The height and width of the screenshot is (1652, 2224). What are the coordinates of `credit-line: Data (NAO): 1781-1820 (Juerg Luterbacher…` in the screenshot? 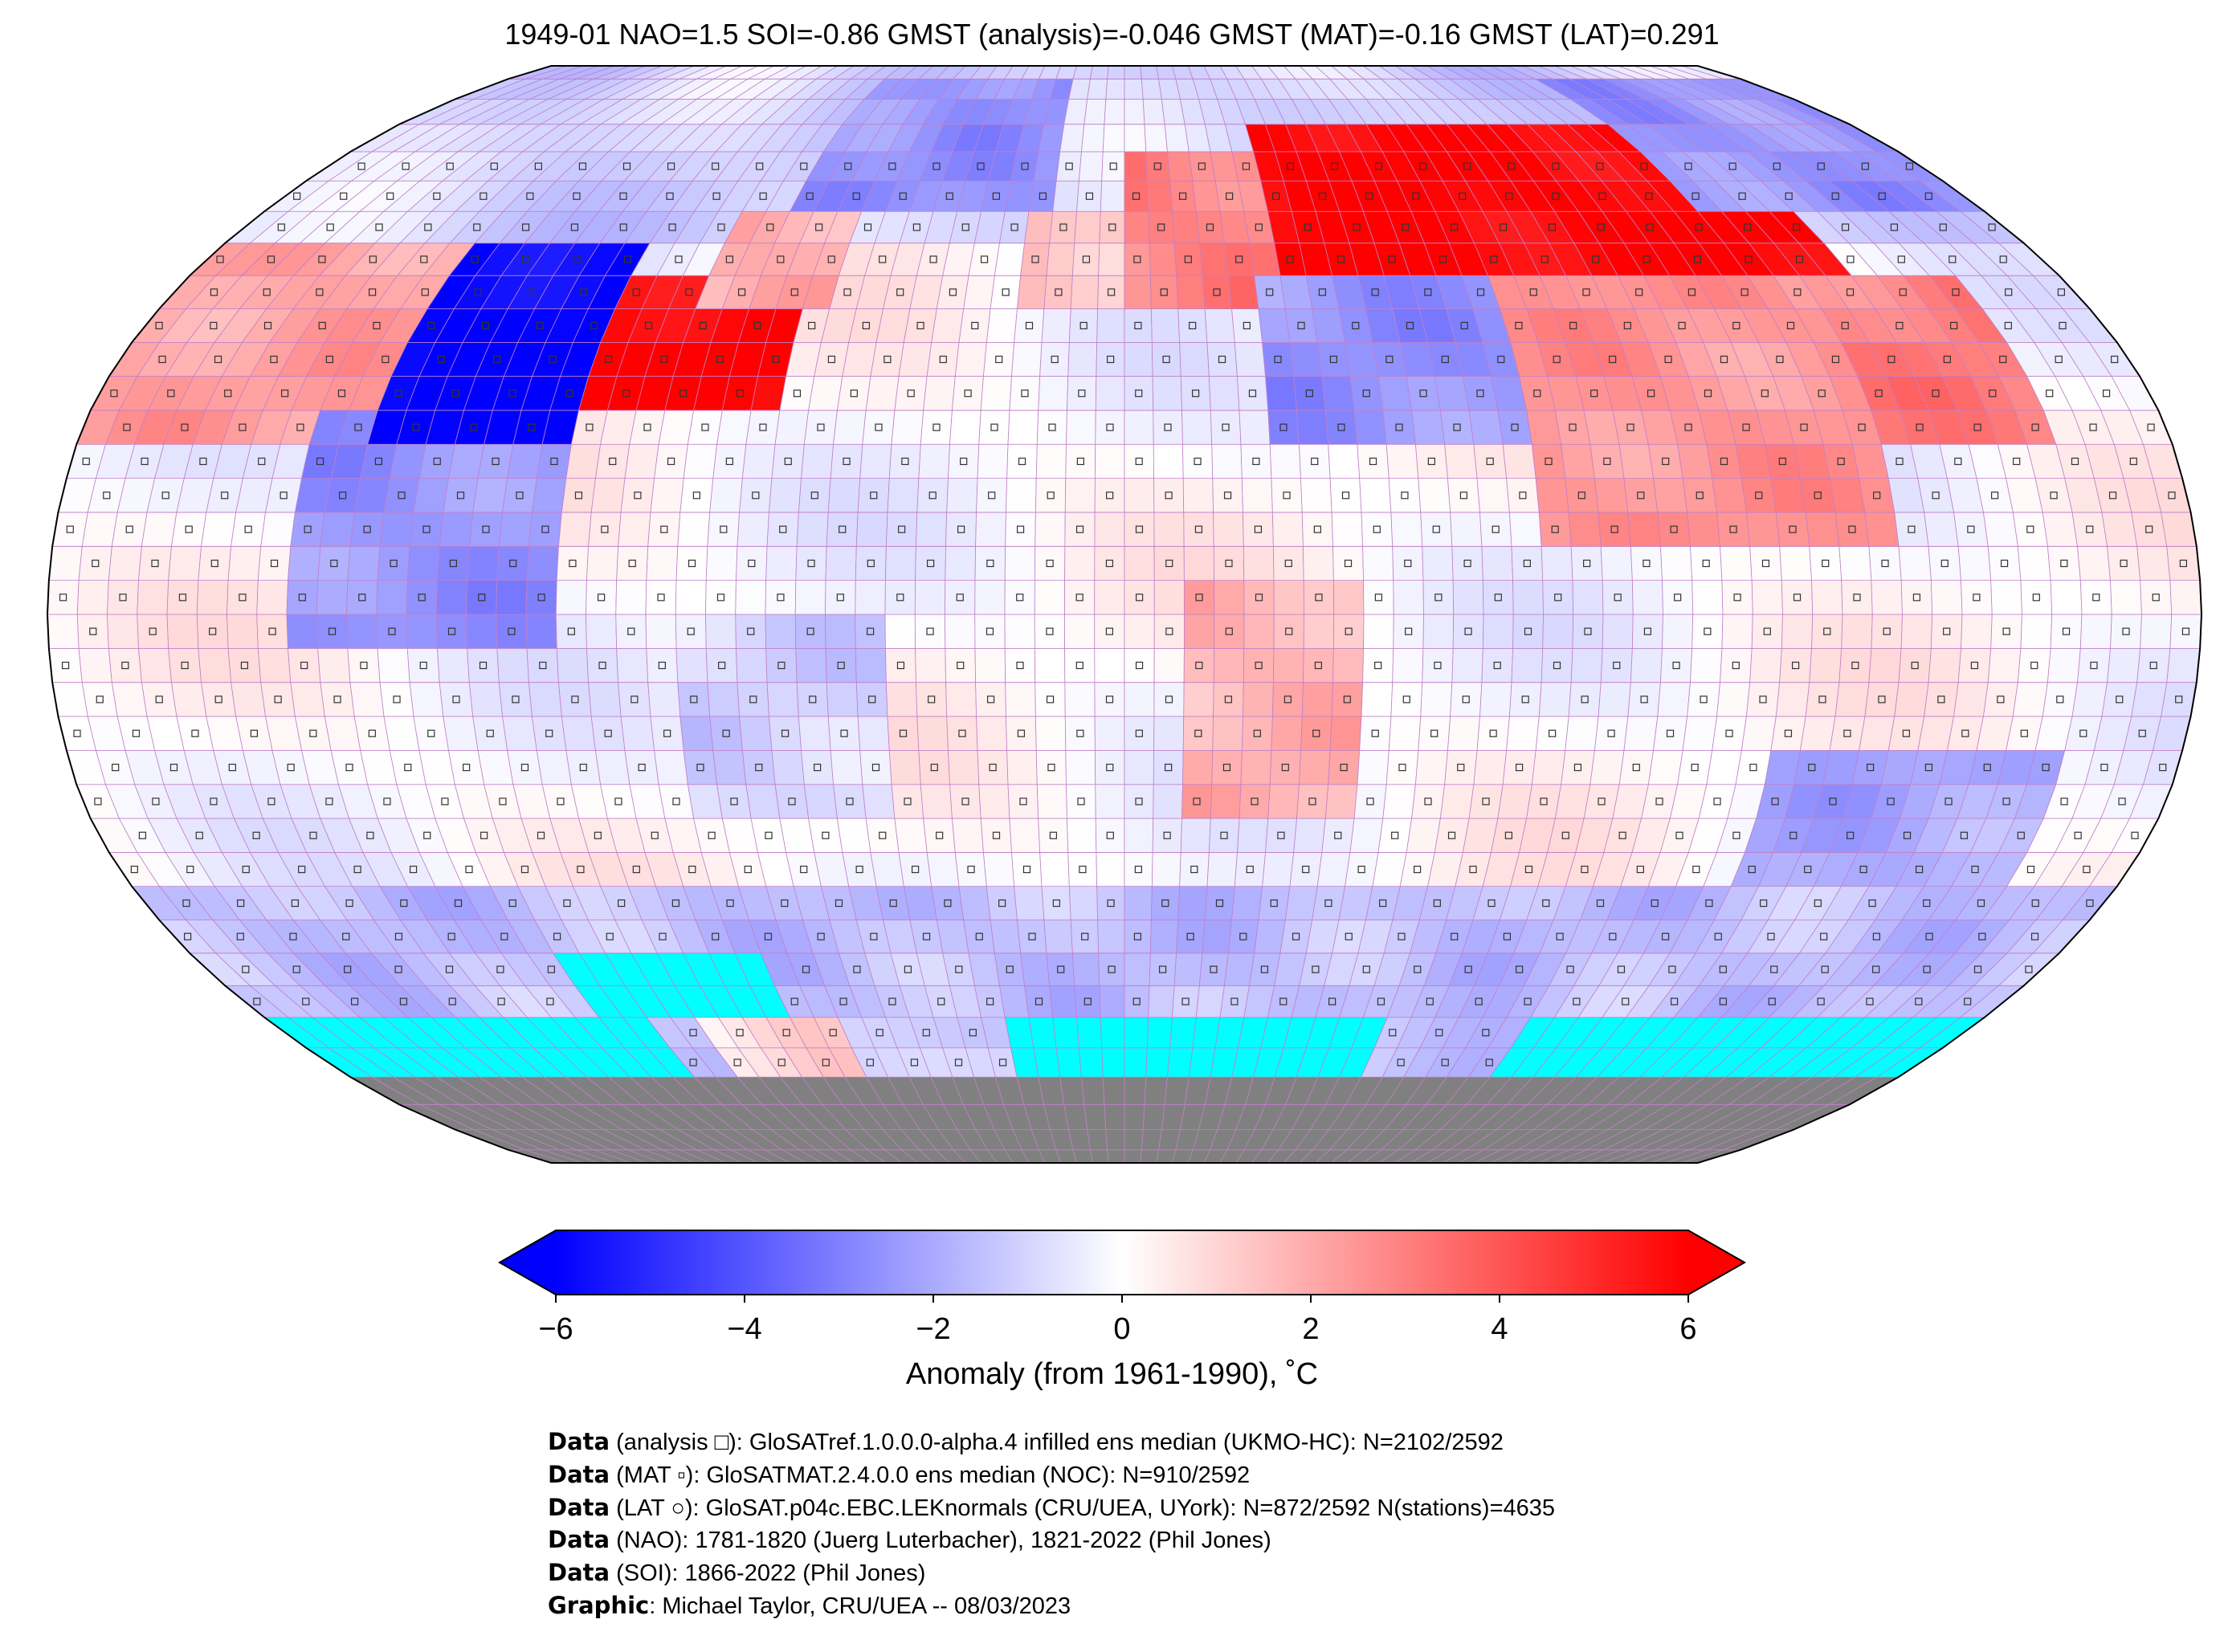 It's located at (909, 1540).